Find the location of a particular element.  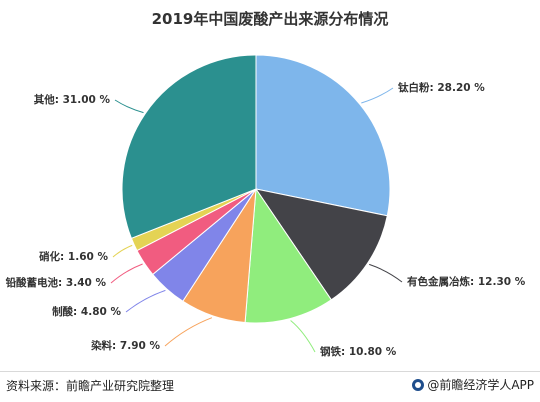

brand-logo-icon is located at coordinates (418, 384).